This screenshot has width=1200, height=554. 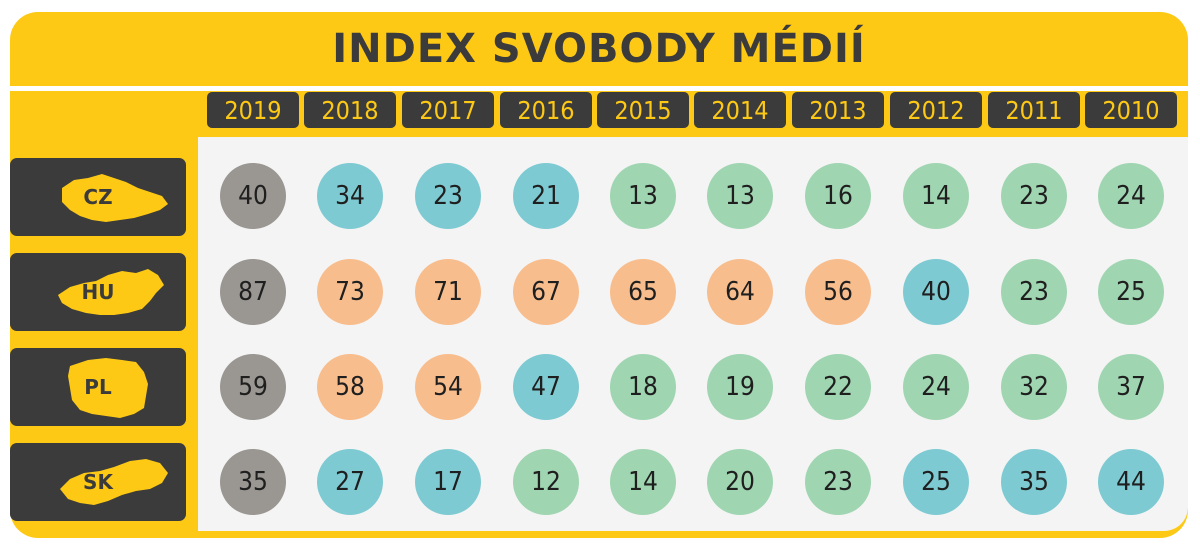 I want to click on index-value-sk-2013: 23, so click(x=838, y=482).